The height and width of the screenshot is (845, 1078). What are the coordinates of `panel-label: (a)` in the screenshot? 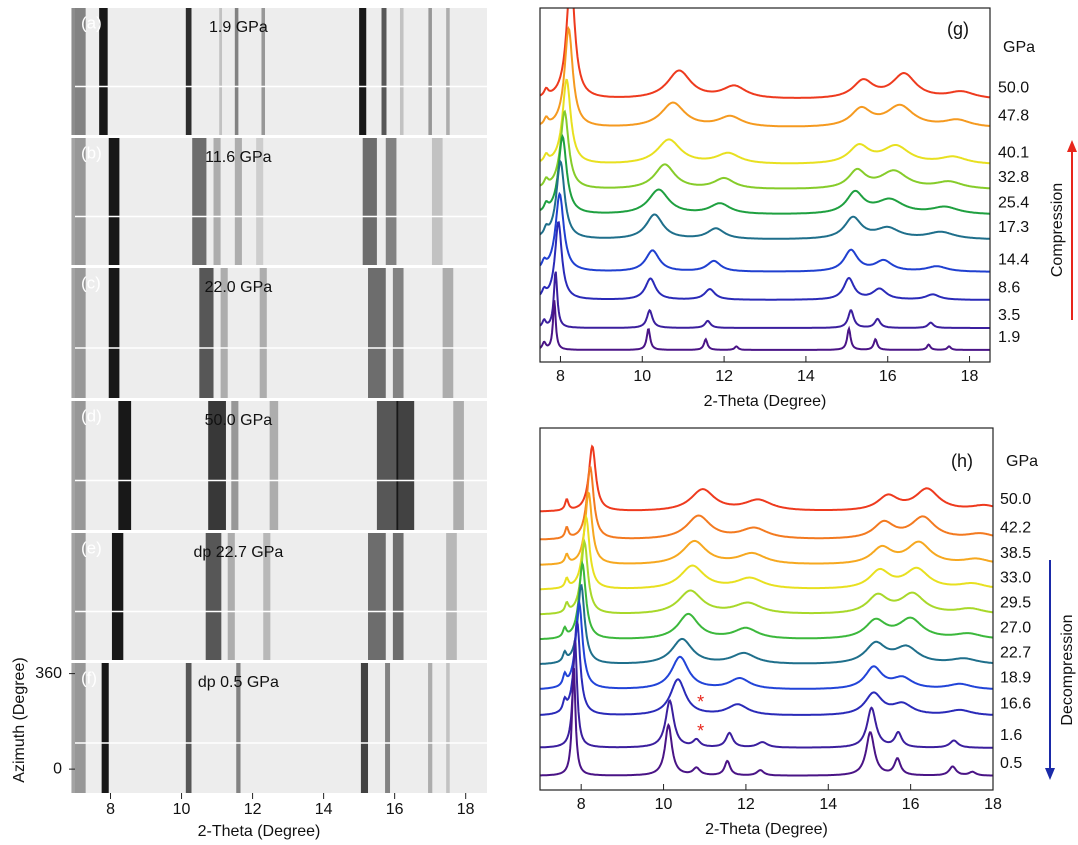 It's located at (91, 22).